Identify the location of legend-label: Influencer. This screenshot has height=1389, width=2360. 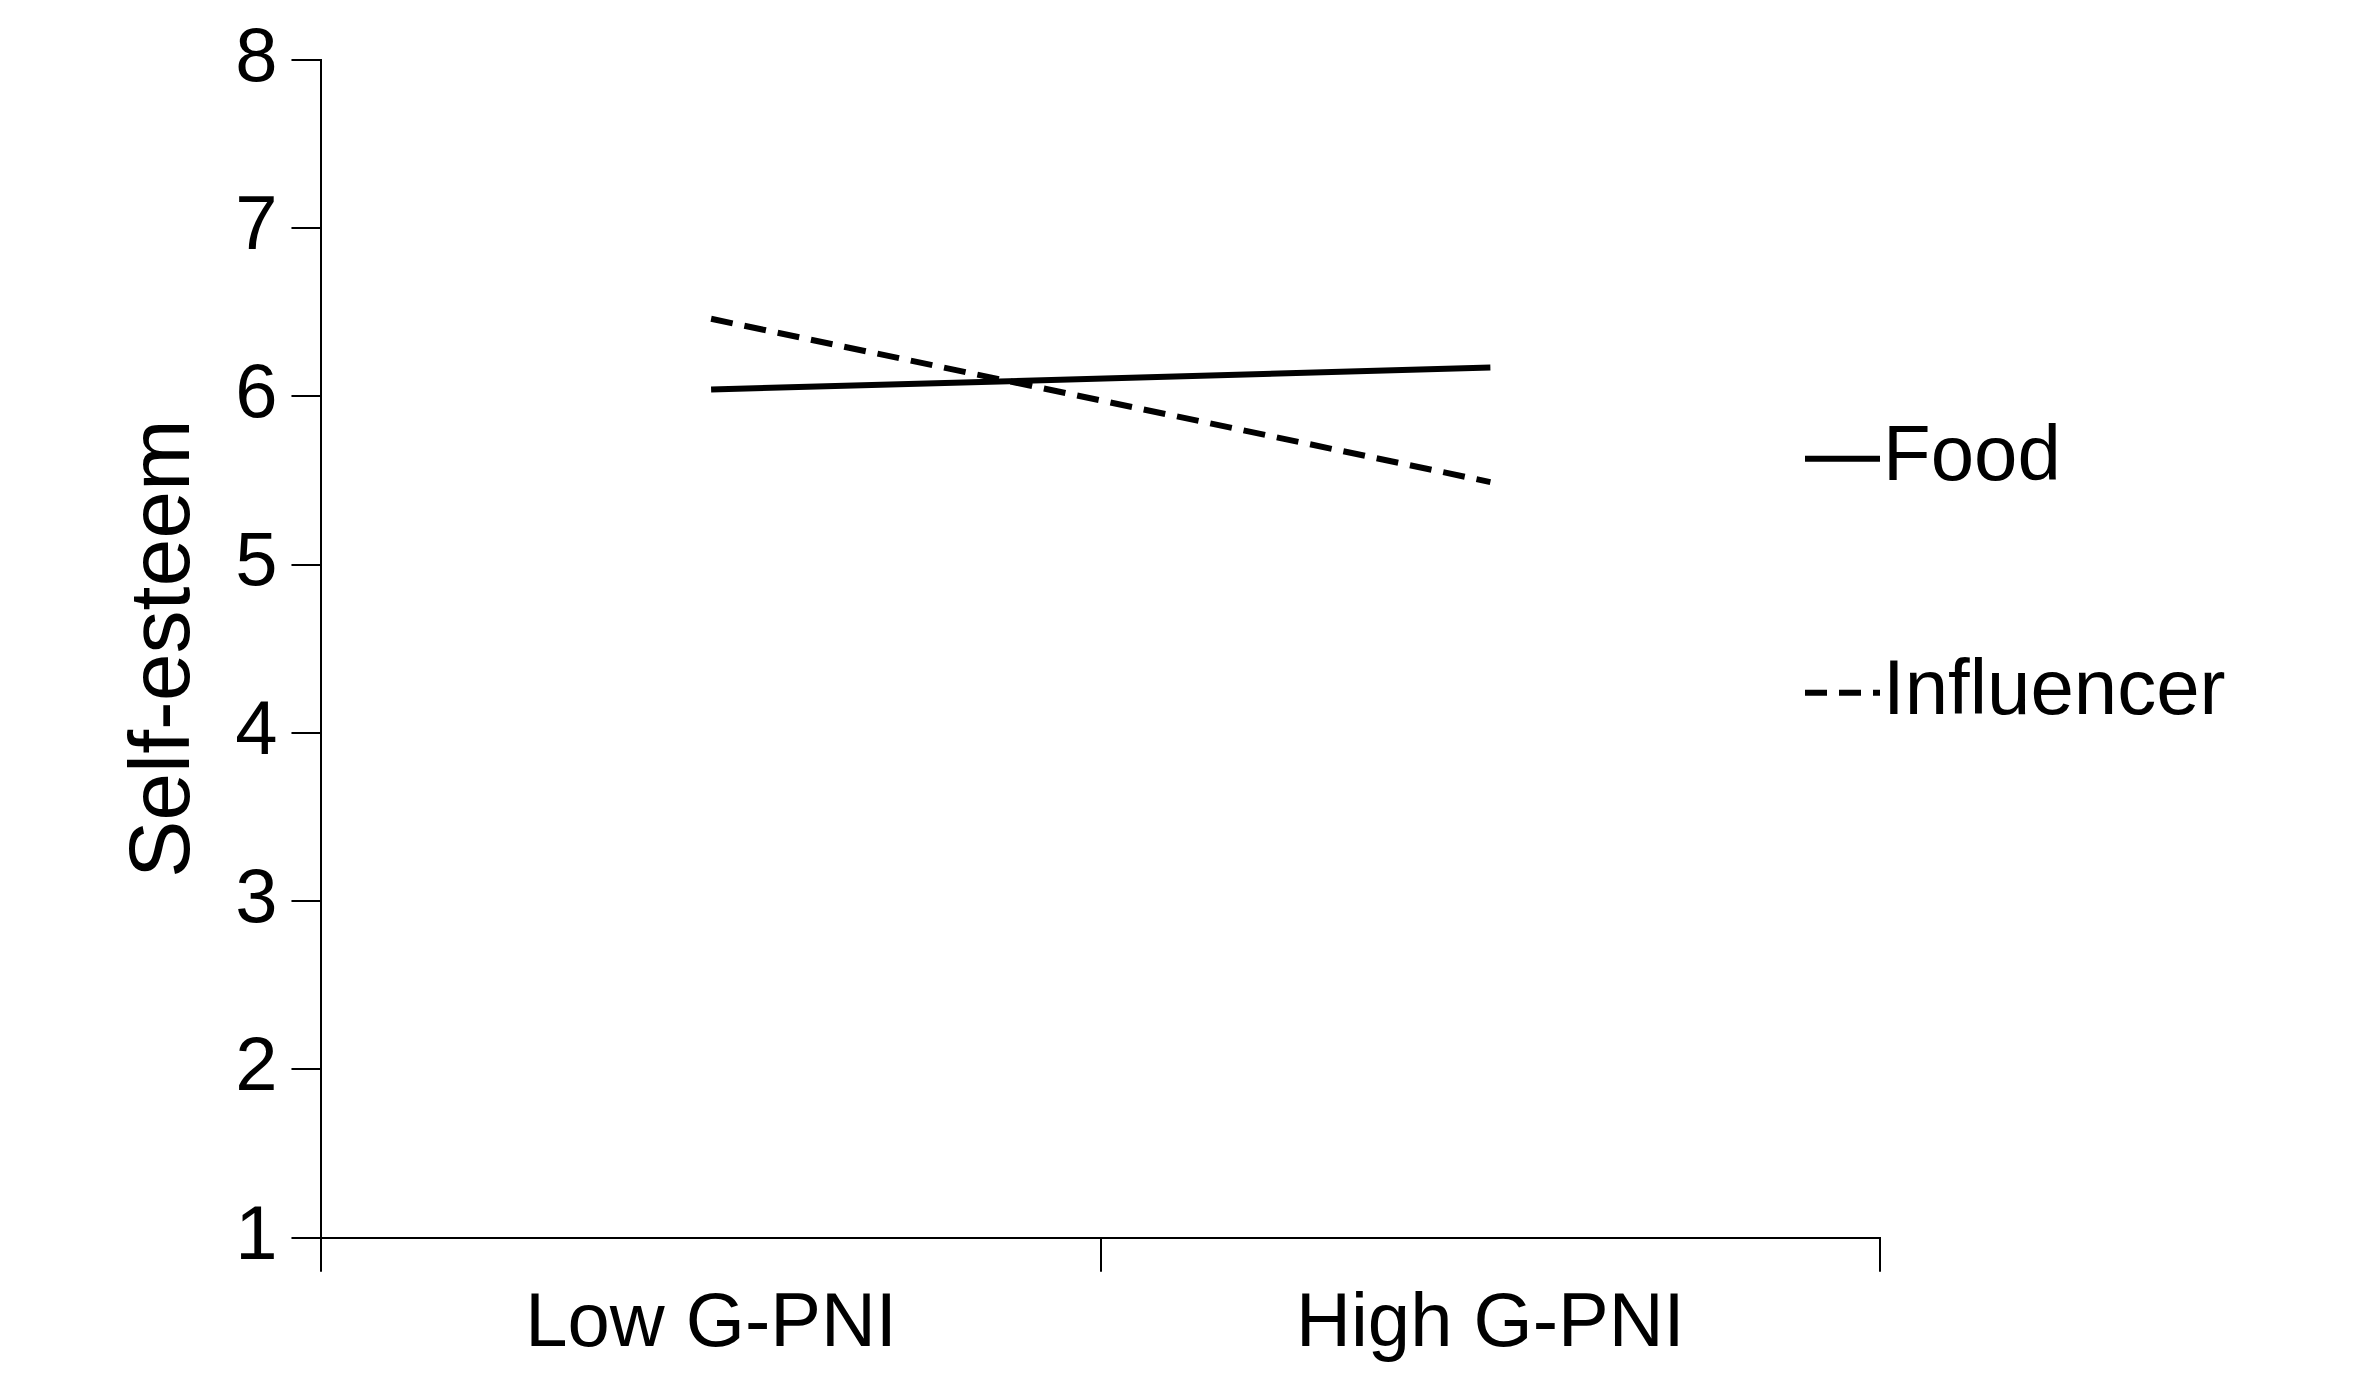
(2054, 687).